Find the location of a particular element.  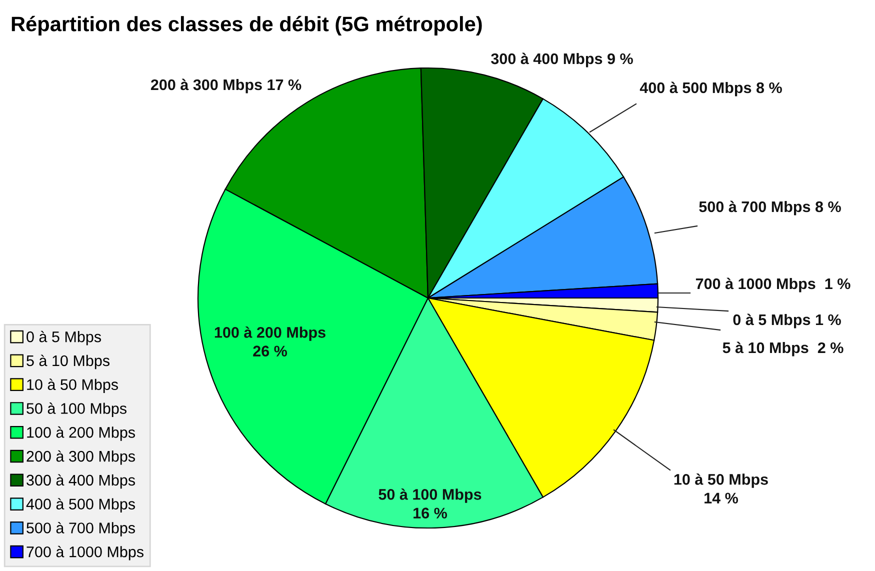

legend-label: 5 à 10 Mbps is located at coordinates (68, 362).